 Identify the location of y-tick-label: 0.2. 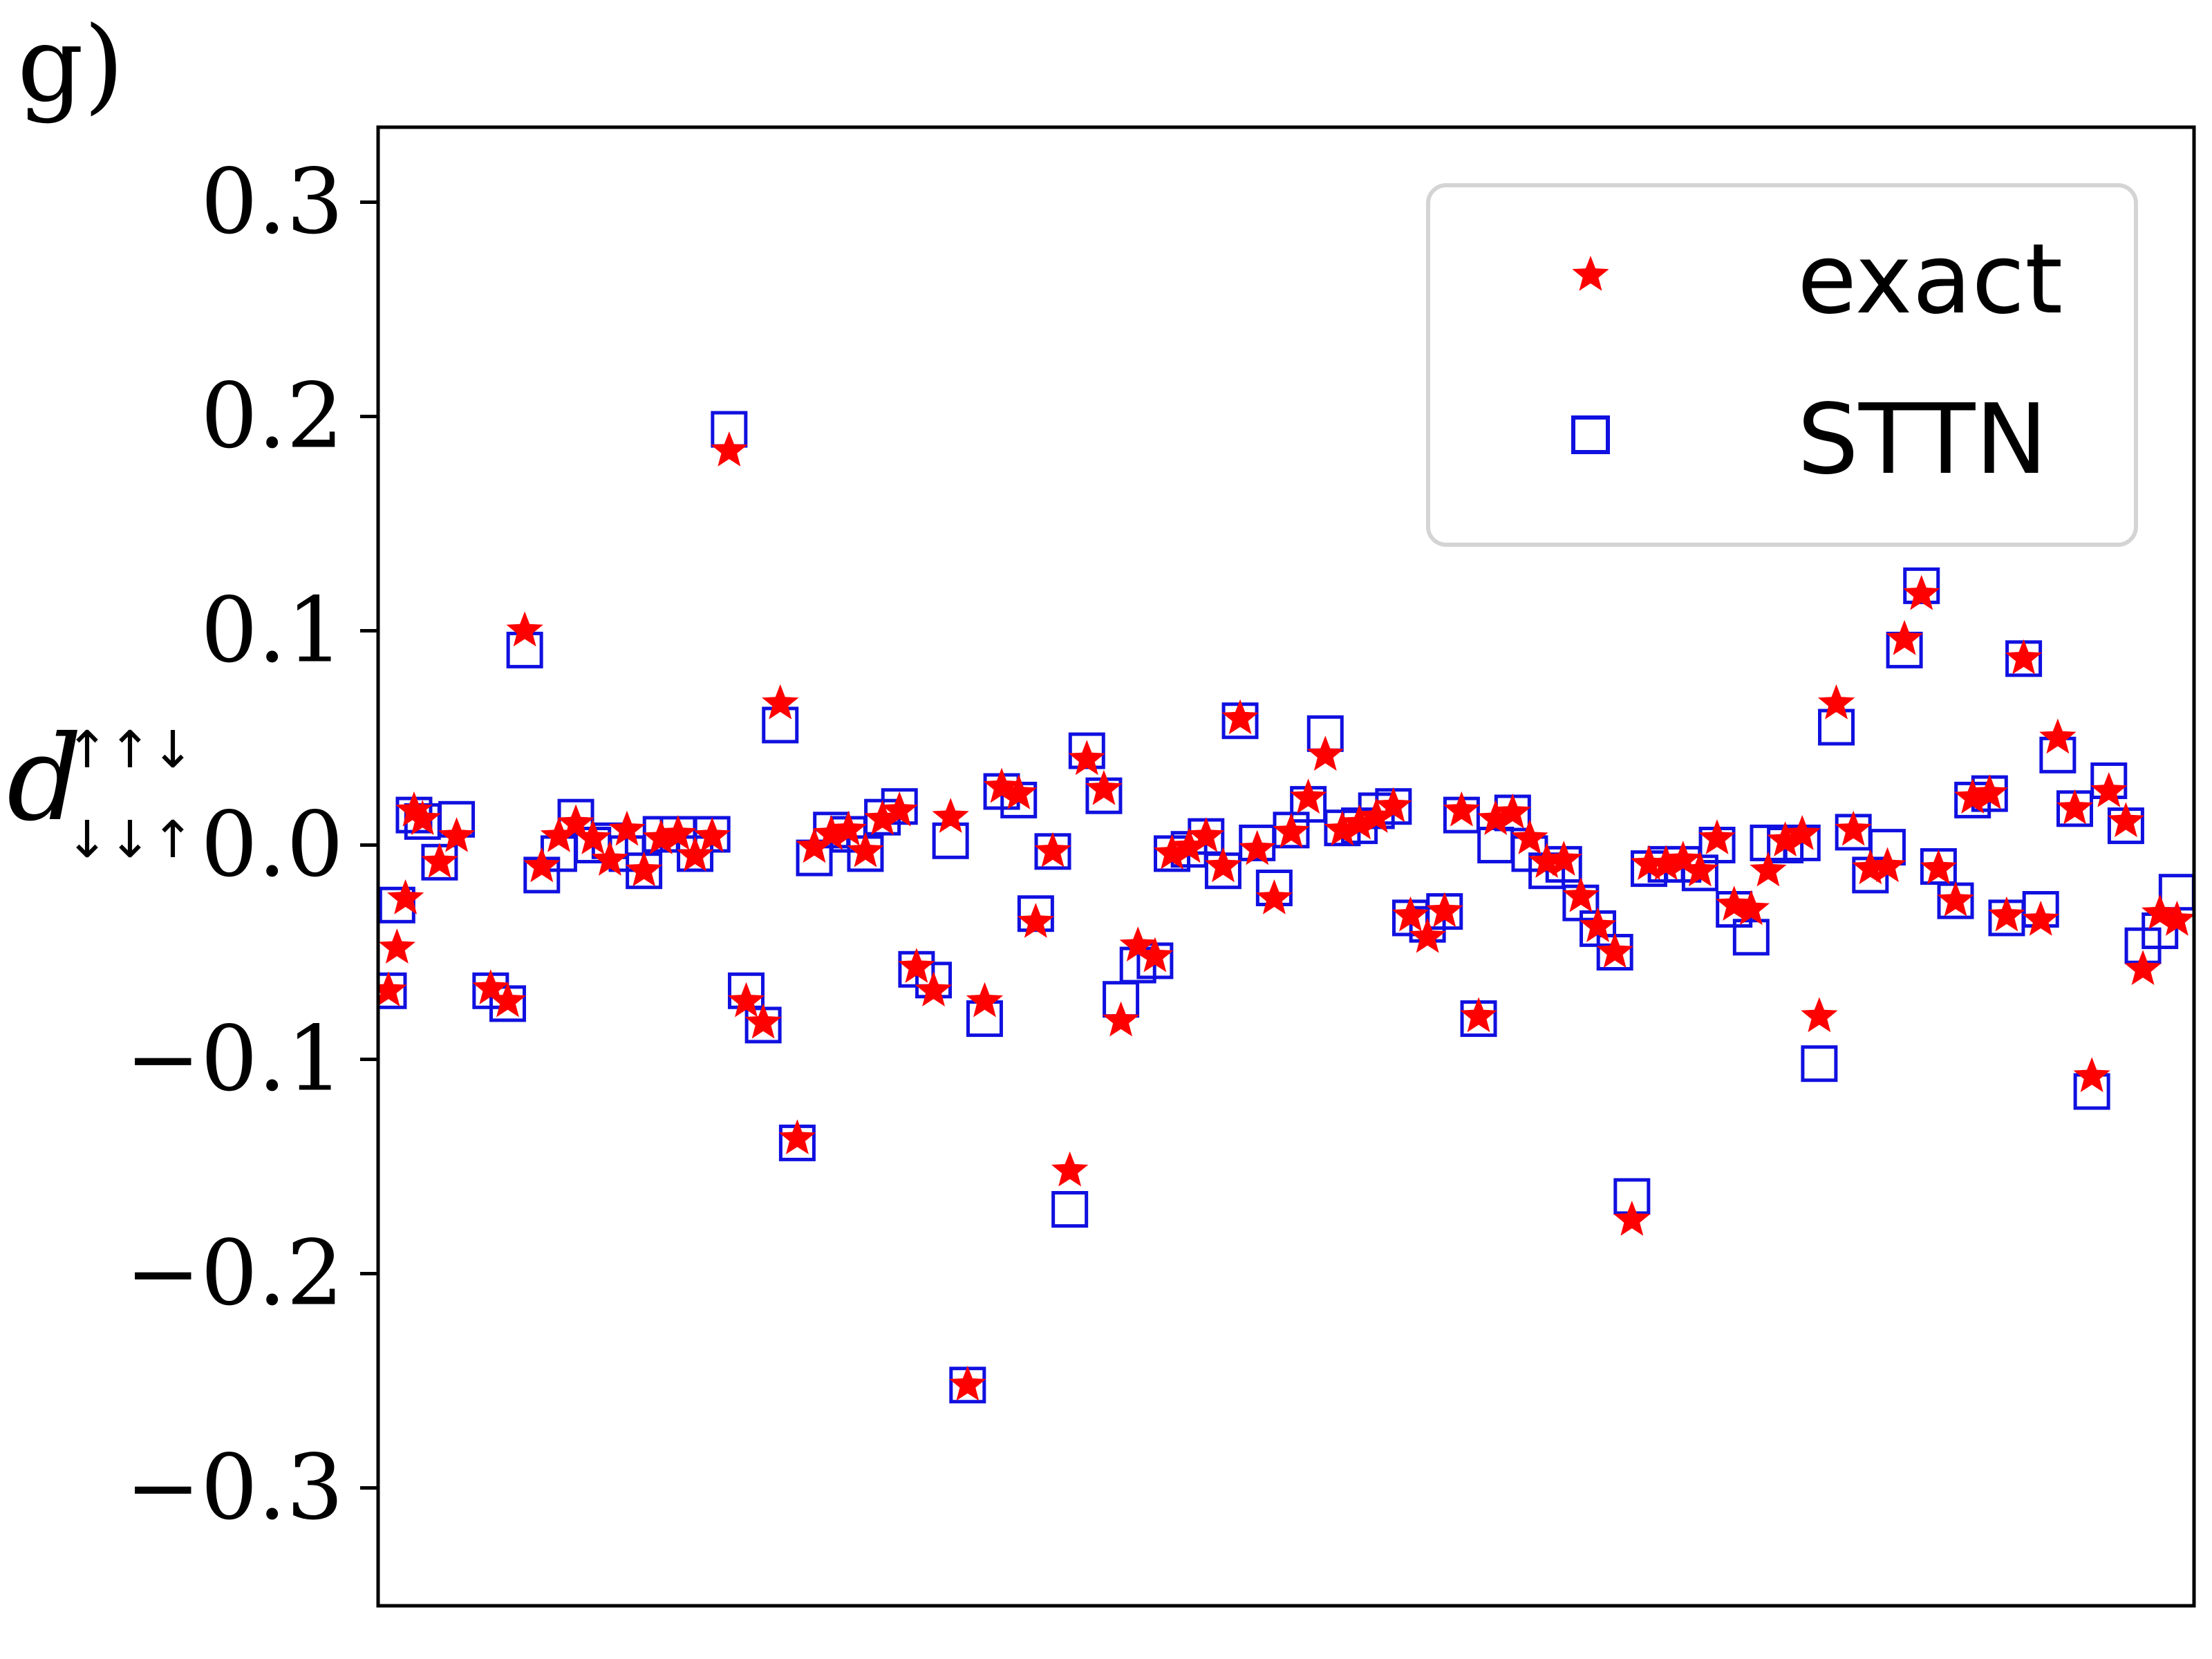
(272, 417).